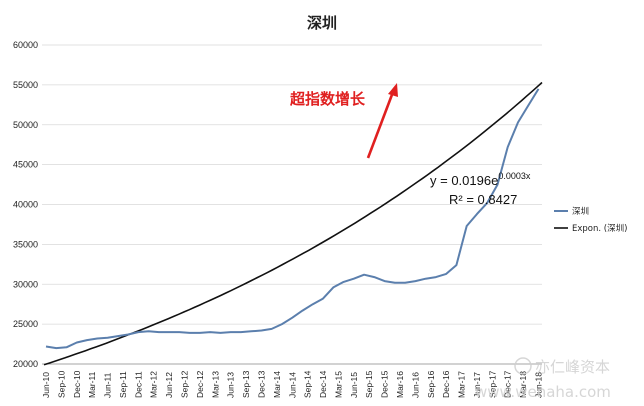 The height and width of the screenshot is (406, 644). What do you see at coordinates (154, 384) in the screenshot?
I see `x-tick-label: Mar-12` at bounding box center [154, 384].